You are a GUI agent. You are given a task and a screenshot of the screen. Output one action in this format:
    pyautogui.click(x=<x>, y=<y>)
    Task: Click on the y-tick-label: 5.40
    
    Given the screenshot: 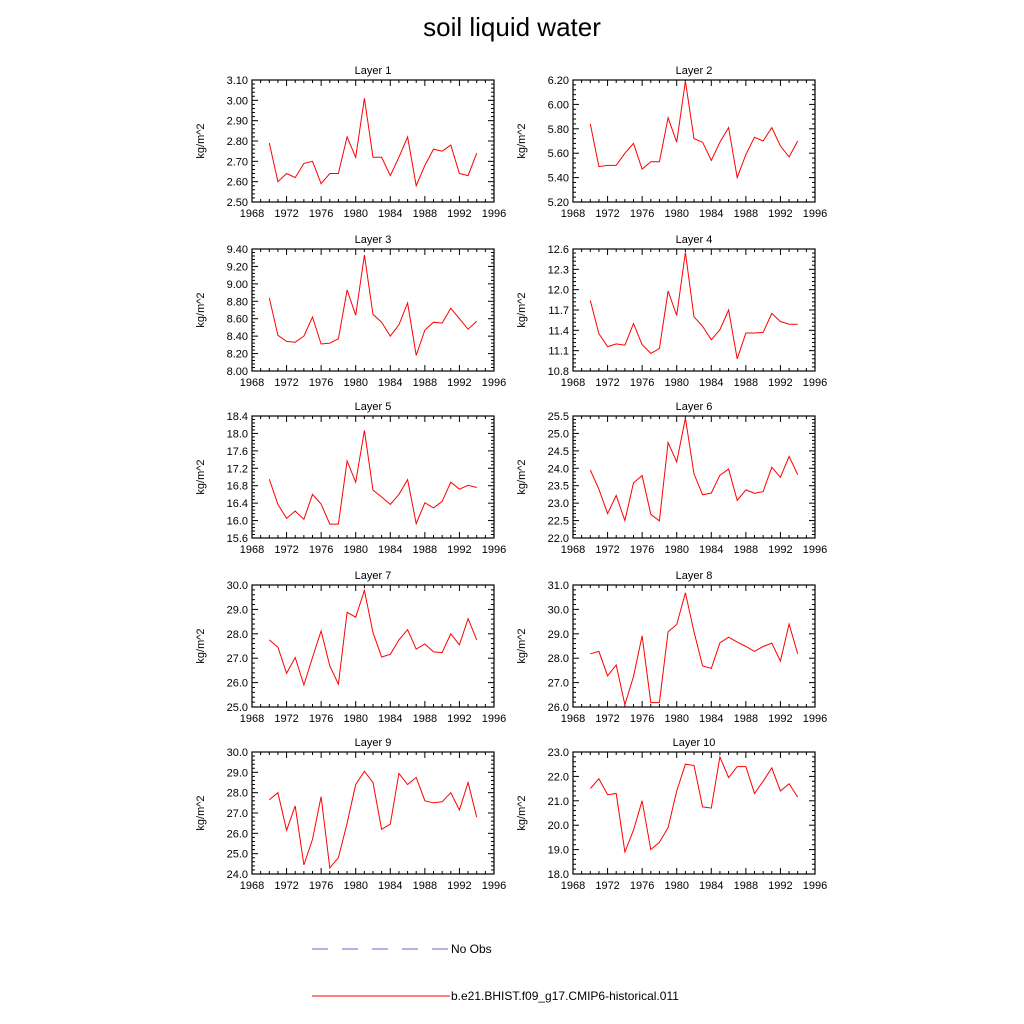 What is the action you would take?
    pyautogui.click(x=558, y=179)
    